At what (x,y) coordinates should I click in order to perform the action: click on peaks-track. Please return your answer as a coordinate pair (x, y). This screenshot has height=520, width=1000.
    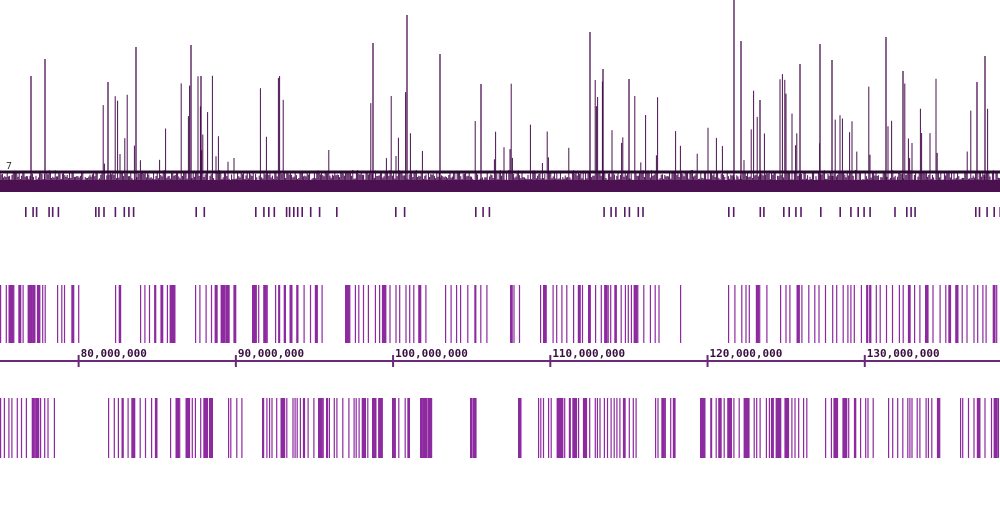
    Looking at the image, I should click on (512, 212).